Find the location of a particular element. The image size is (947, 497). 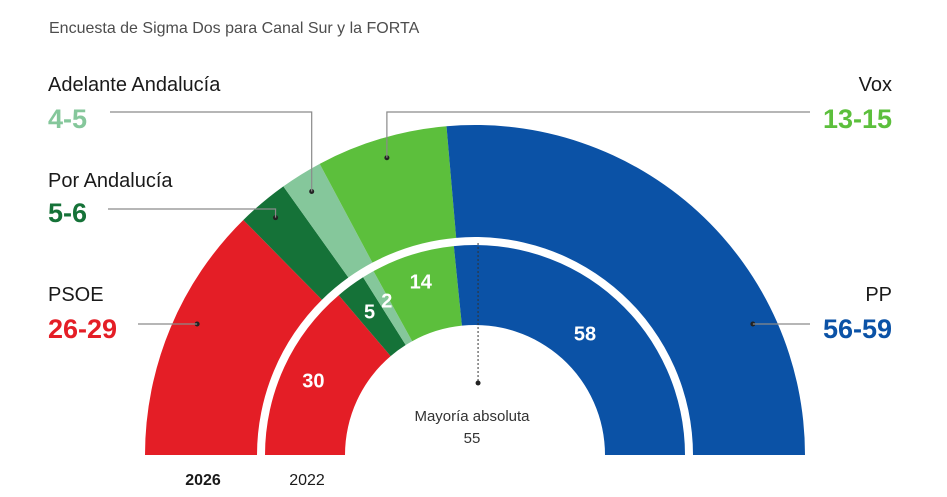

label-psoe: PSOE is located at coordinates (76, 295).